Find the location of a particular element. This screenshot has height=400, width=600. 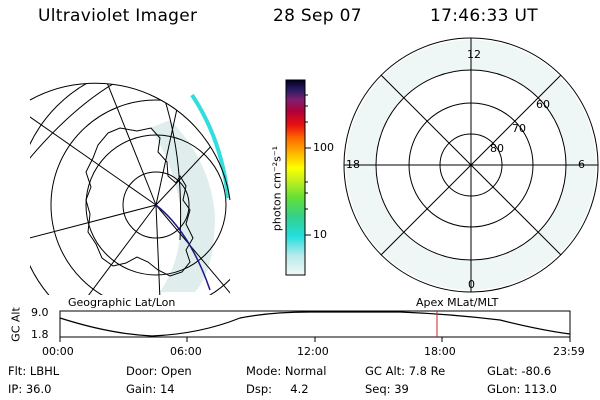

mlat-label-70: 70 is located at coordinates (519, 128).